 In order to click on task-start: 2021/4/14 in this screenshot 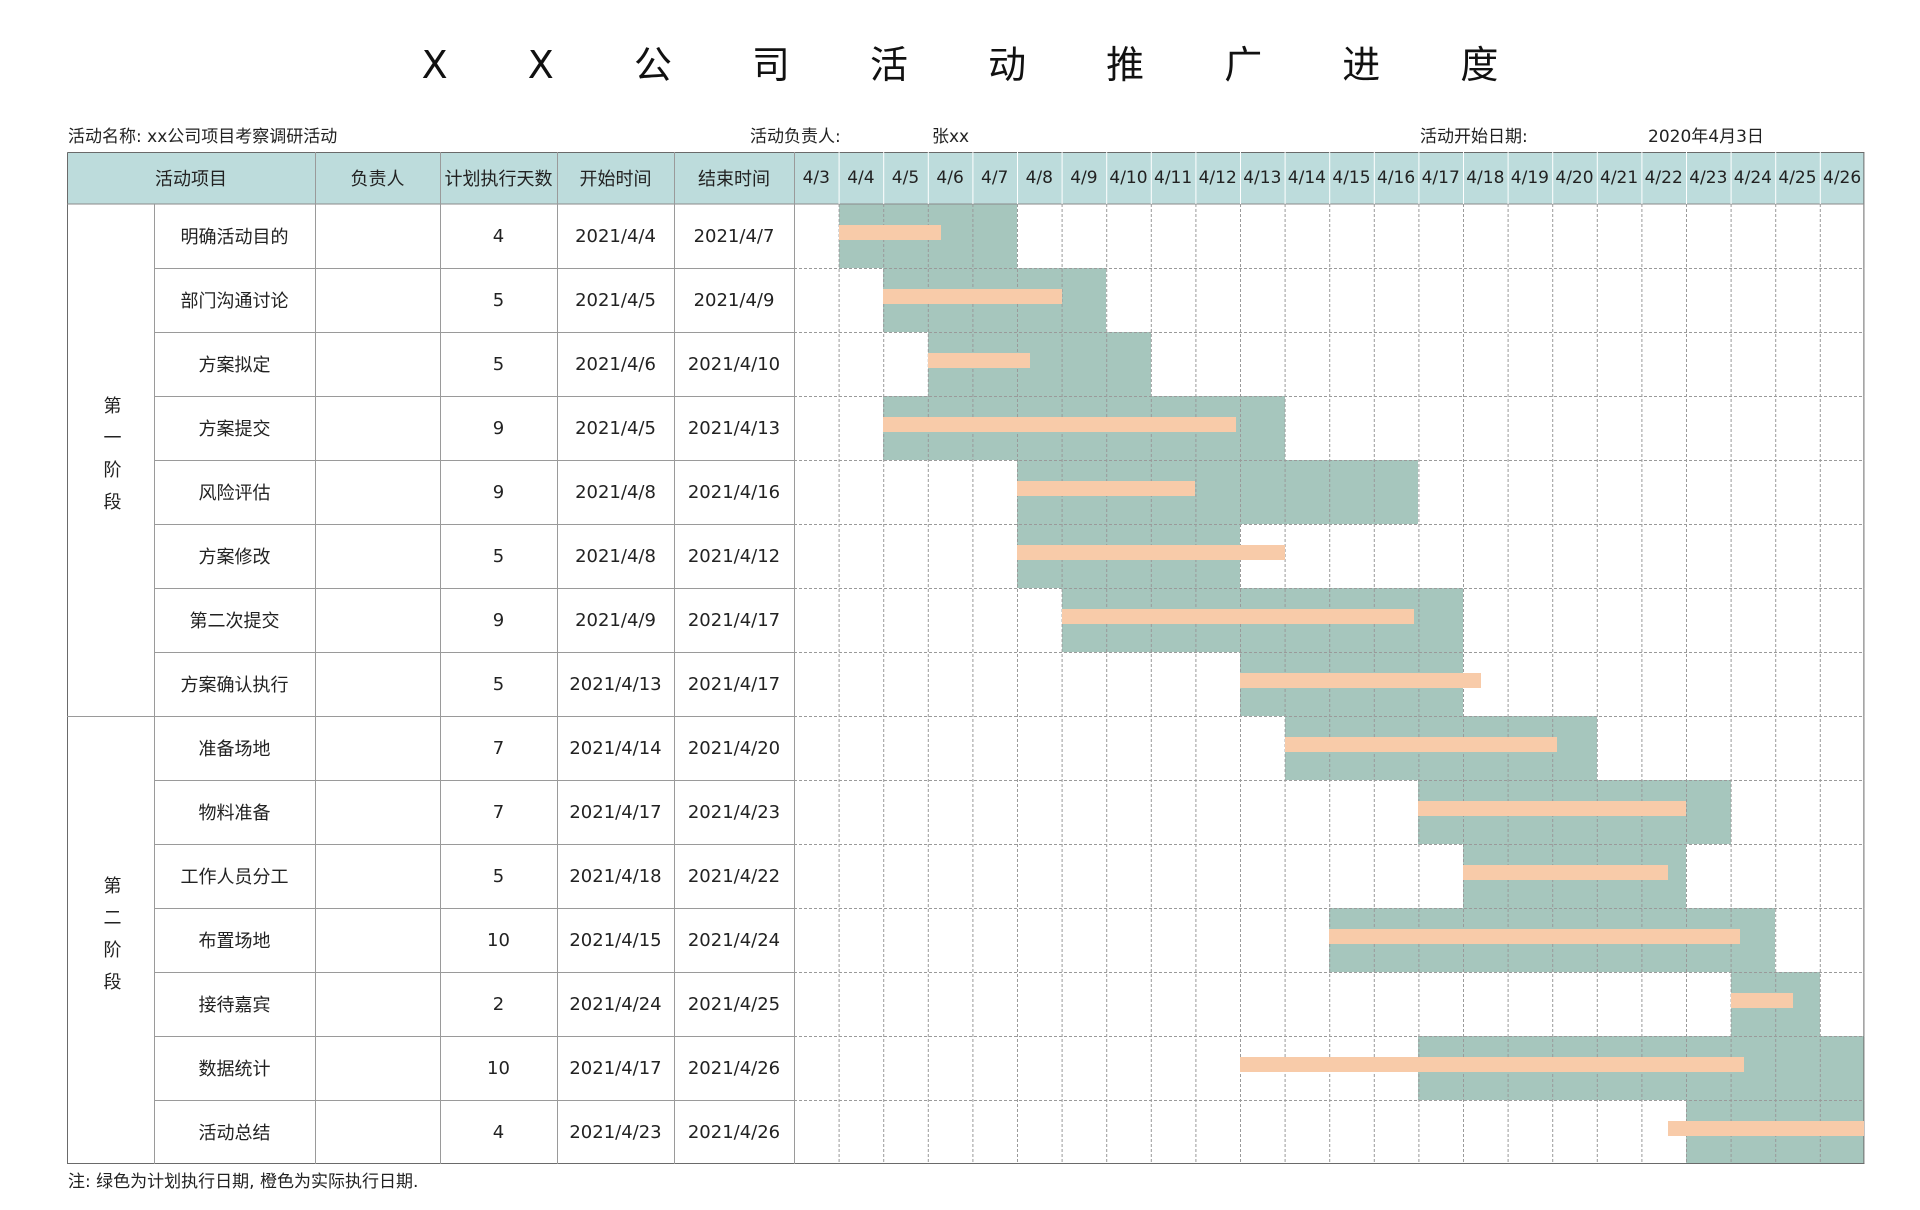, I will do `click(615, 748)`.